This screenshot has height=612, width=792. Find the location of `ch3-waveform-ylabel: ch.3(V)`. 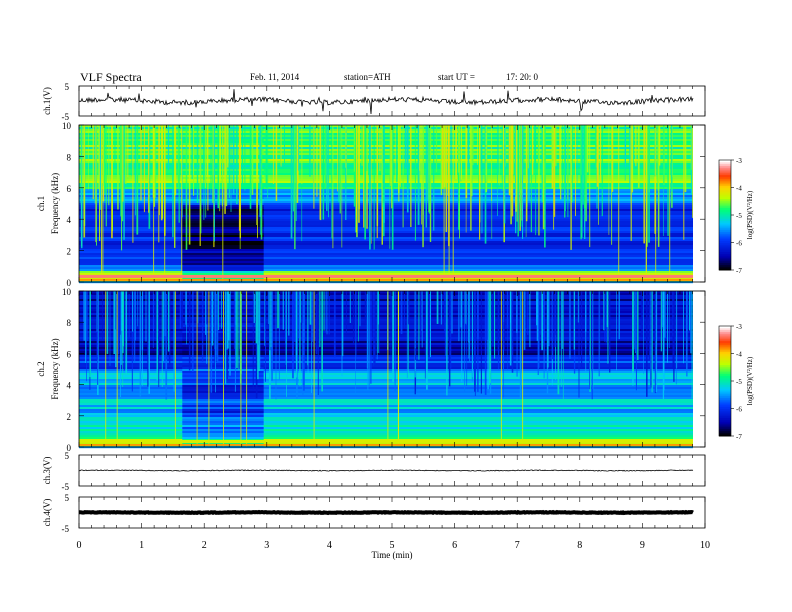

ch3-waveform-ylabel: ch.3(V) is located at coordinates (47, 471).